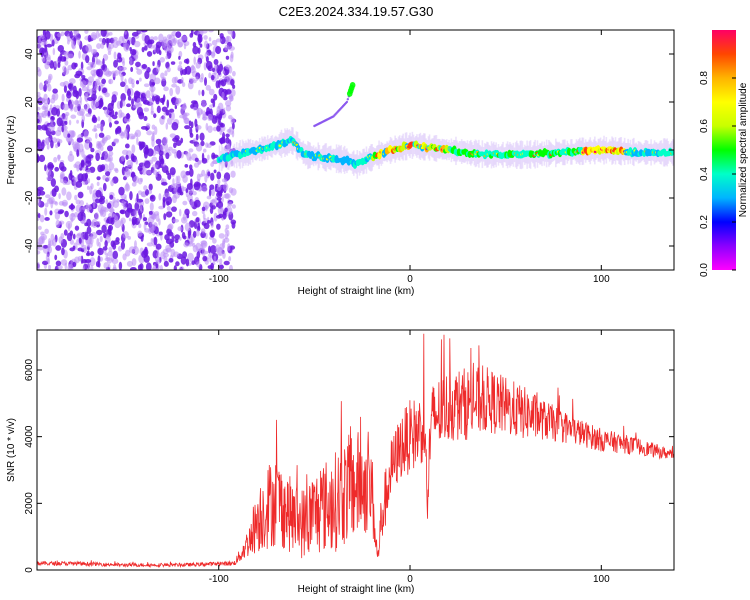  Describe the element at coordinates (29, 436) in the screenshot. I see `snr-y-tick-label: 4000` at that location.